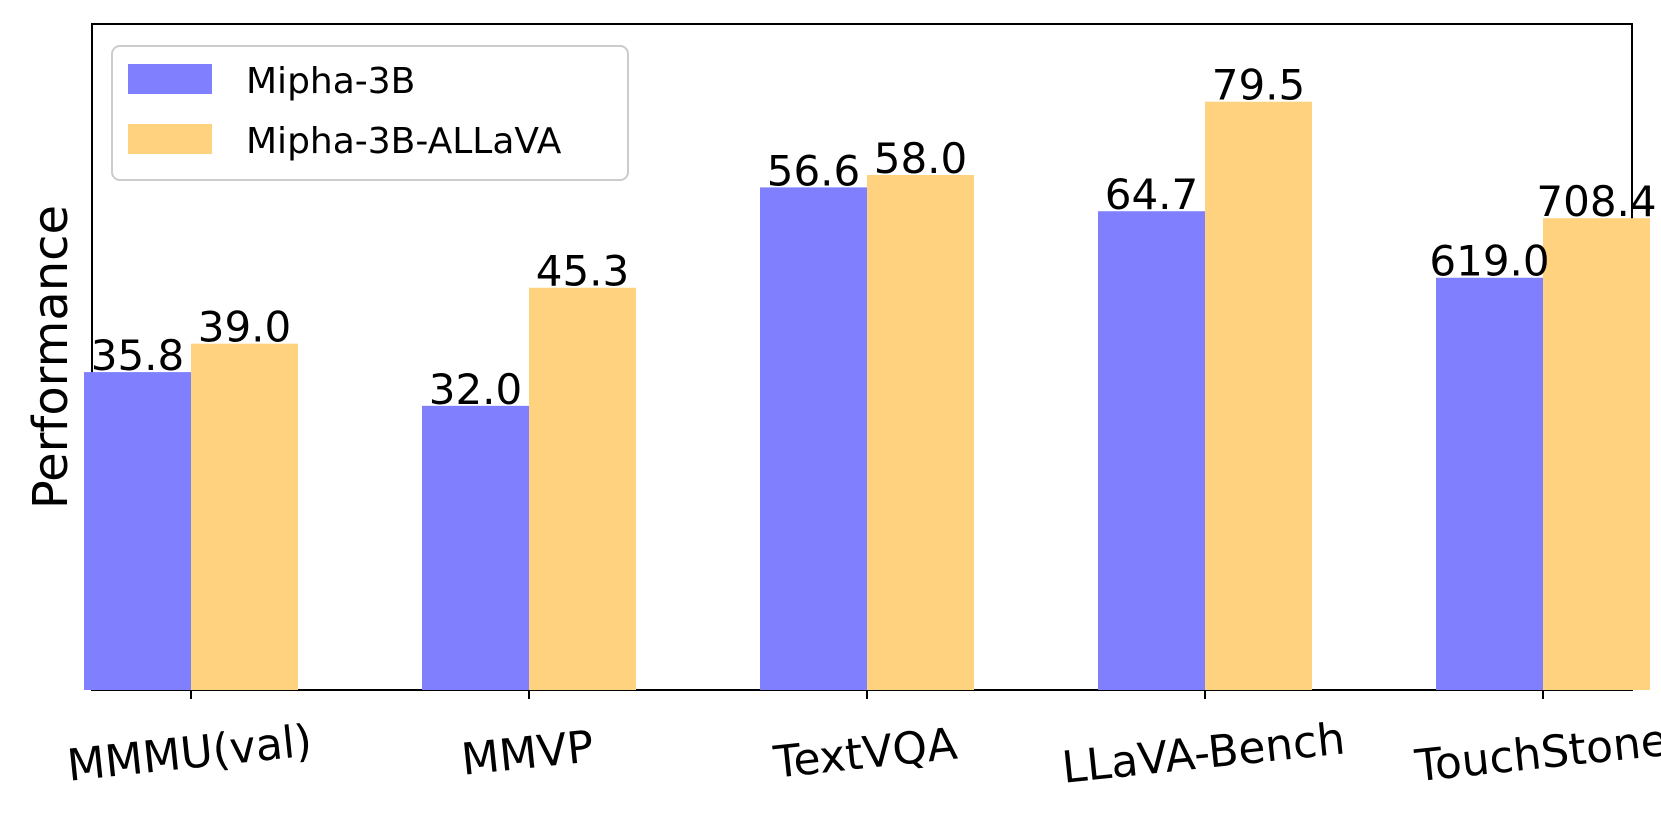 This screenshot has width=1661, height=830. I want to click on value-label-touchstone-series-1: 708.4, so click(1596, 201).